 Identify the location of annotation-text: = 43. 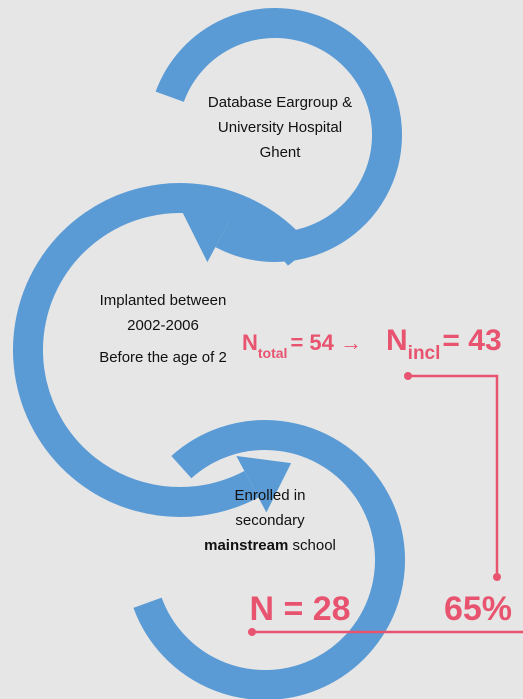
(471, 340).